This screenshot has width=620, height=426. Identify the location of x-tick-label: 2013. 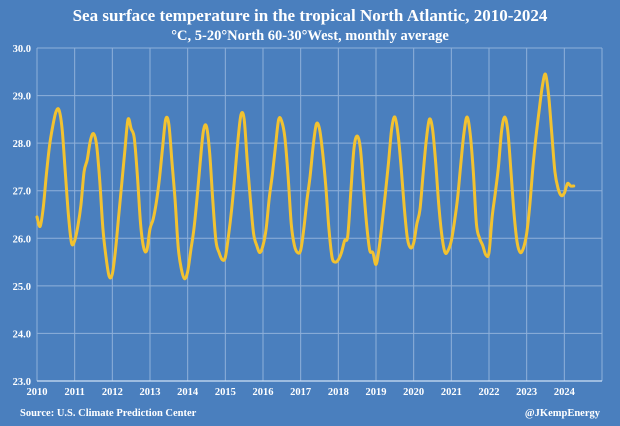
(150, 392).